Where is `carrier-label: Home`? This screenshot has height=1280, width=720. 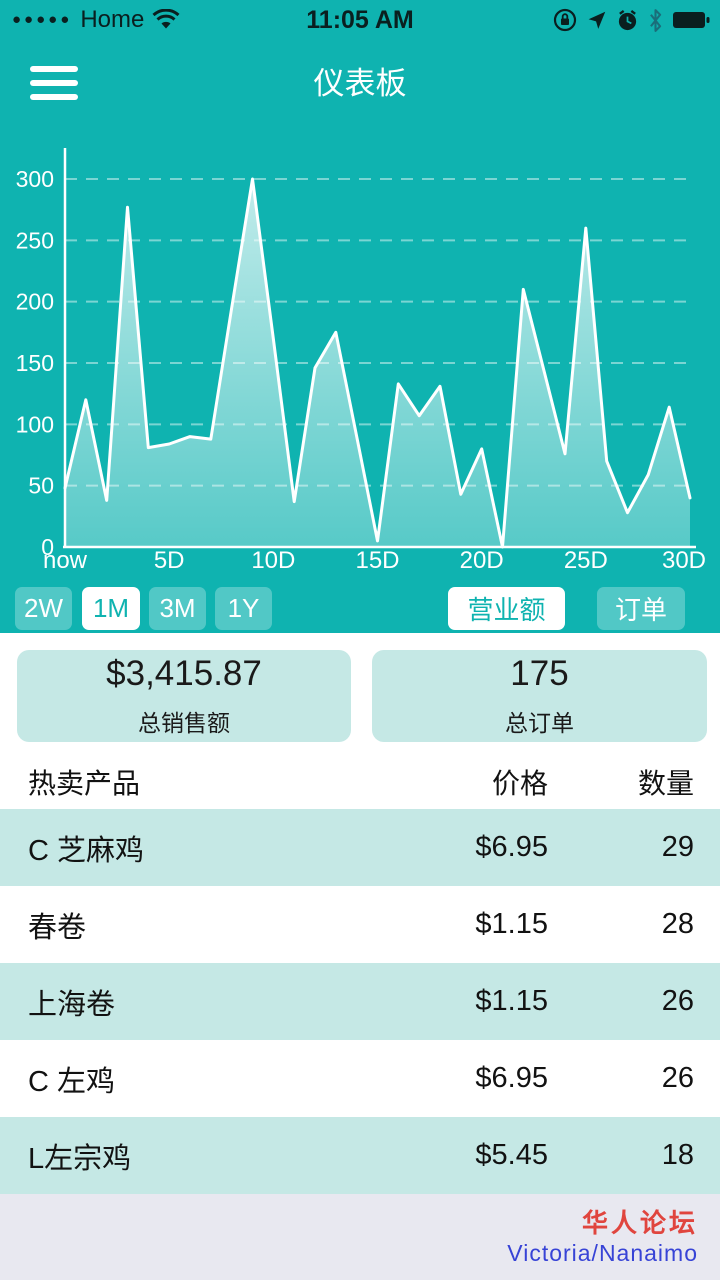
carrier-label: Home is located at coordinates (112, 19).